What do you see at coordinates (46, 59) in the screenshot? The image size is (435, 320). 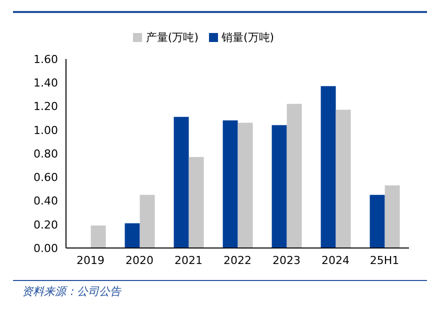 I see `y-tick-label: 1.60` at bounding box center [46, 59].